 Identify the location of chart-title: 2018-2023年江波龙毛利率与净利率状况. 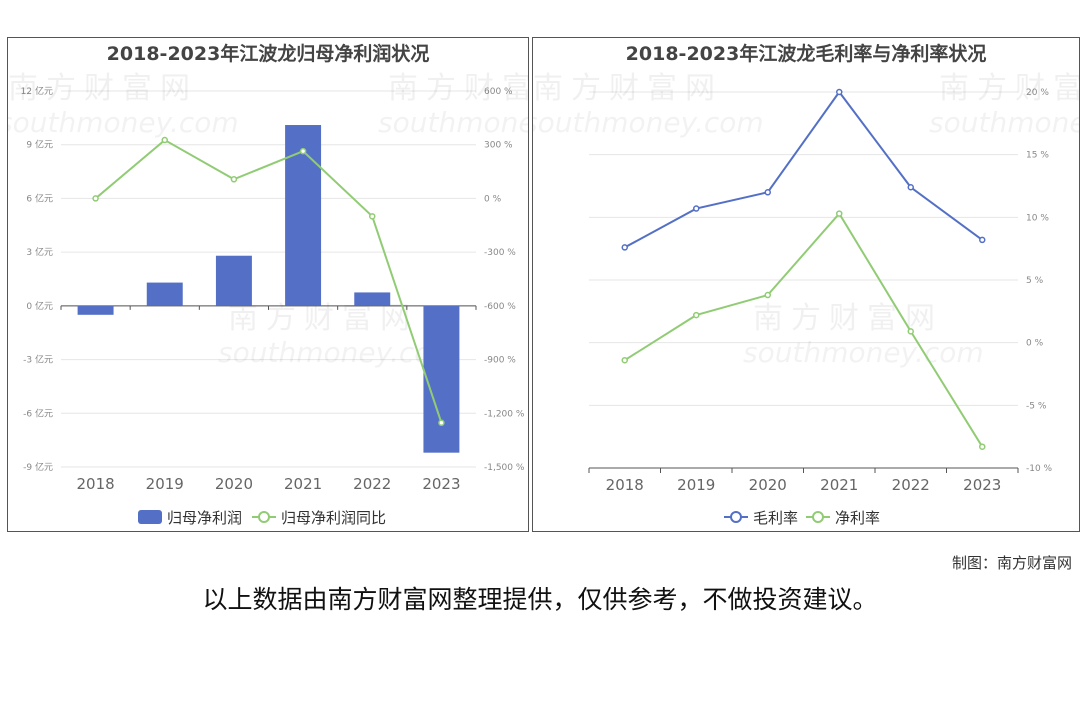
(806, 53).